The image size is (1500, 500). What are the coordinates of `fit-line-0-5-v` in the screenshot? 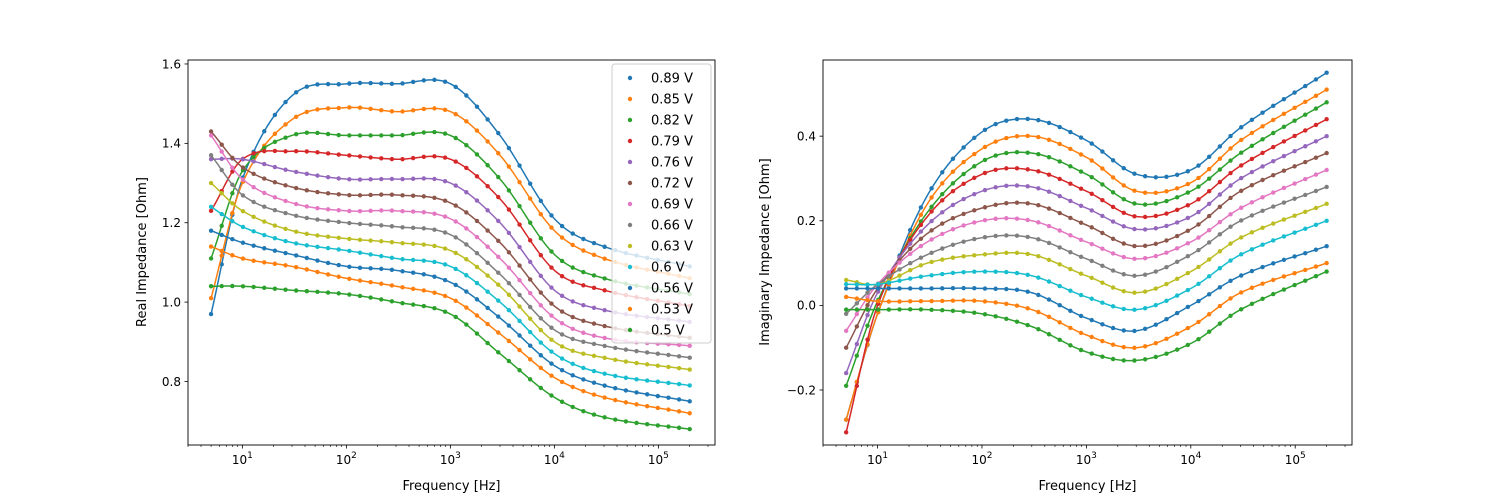 It's located at (1086, 316).